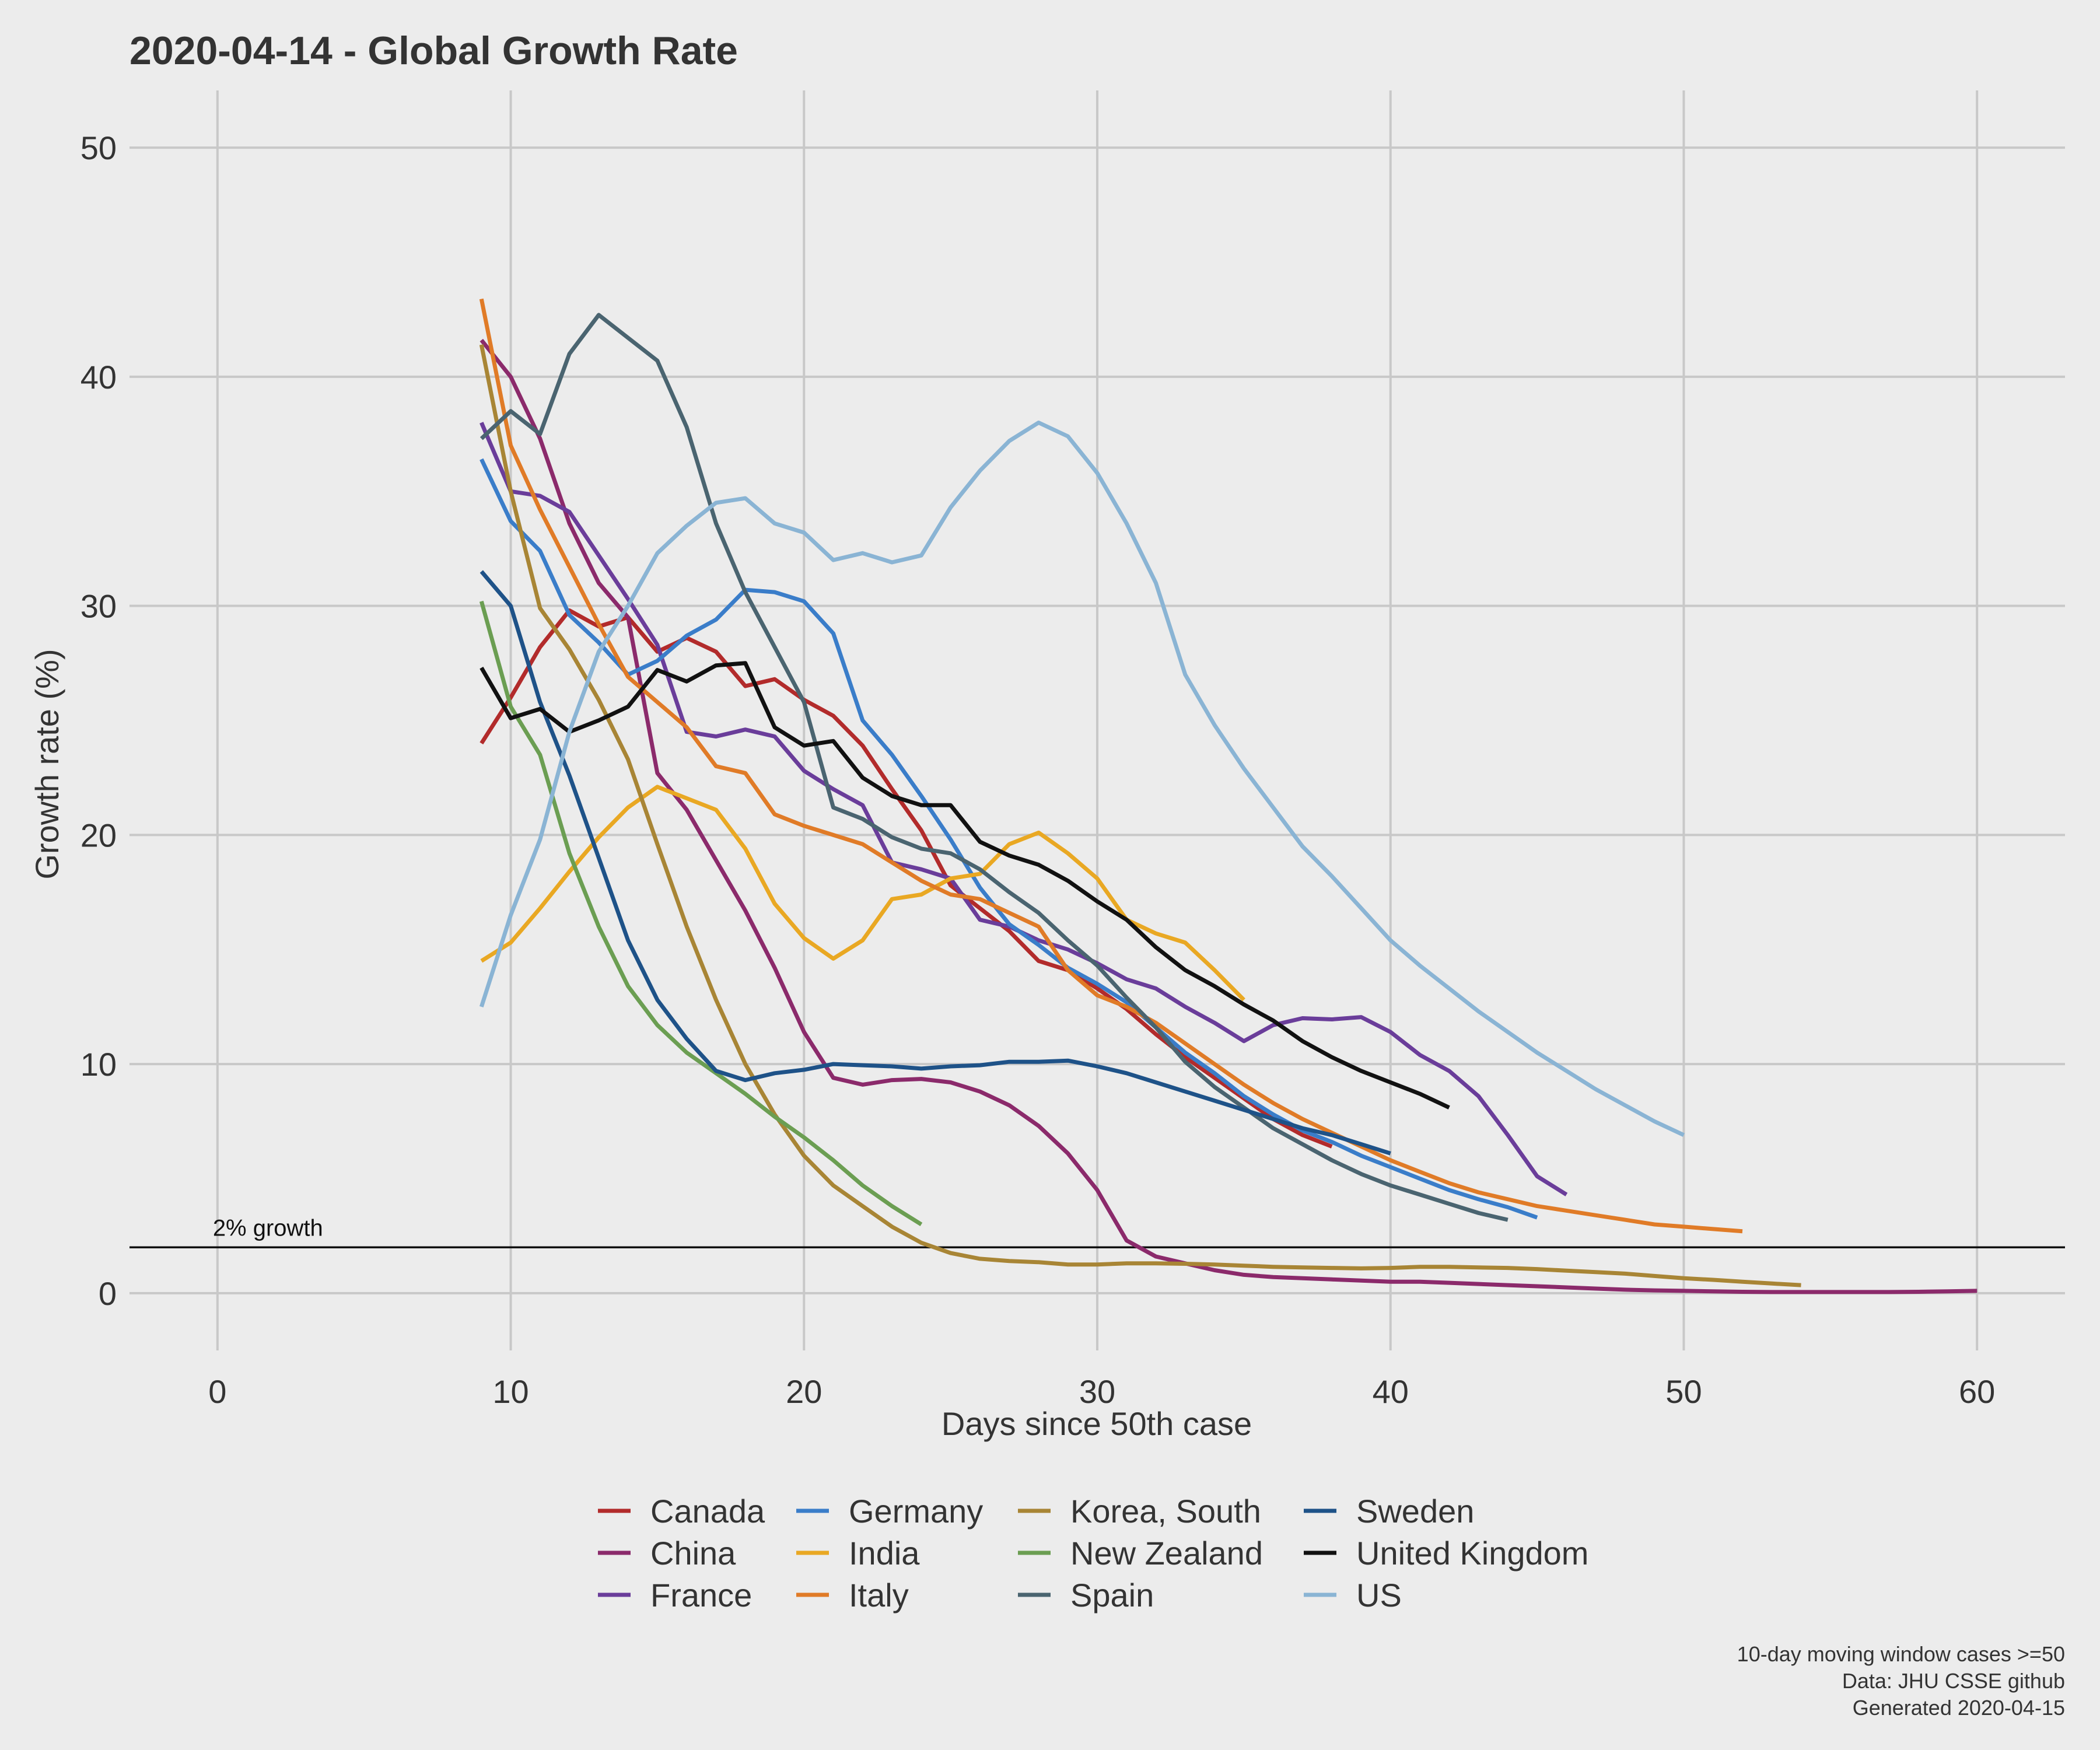 The width and height of the screenshot is (2100, 1750). What do you see at coordinates (510, 1391) in the screenshot?
I see `x-tick-label: 10` at bounding box center [510, 1391].